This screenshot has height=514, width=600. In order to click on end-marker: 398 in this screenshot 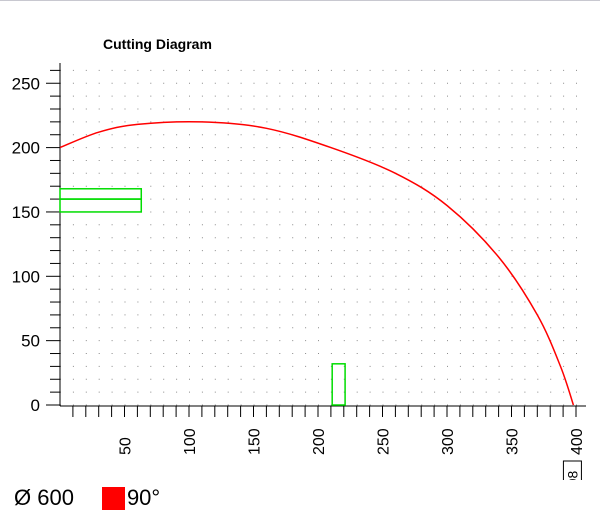, I will do `click(572, 470)`.